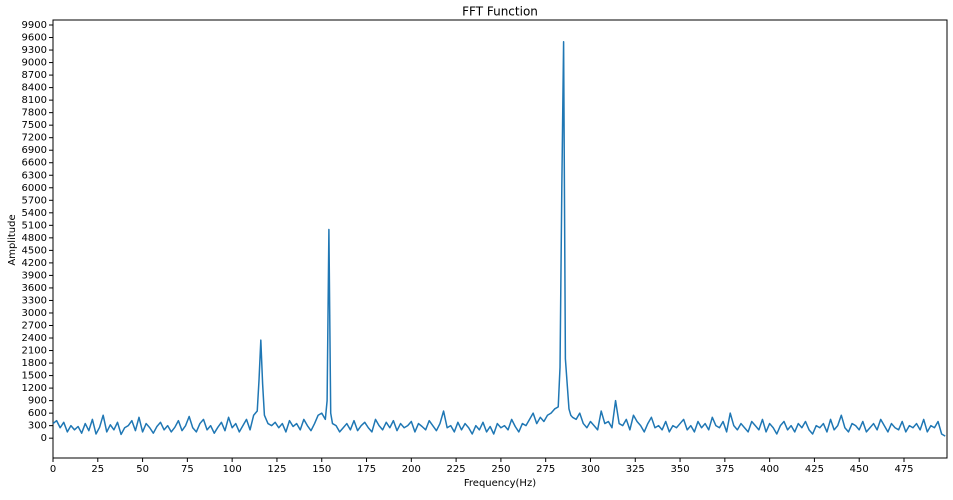  What do you see at coordinates (545, 469) in the screenshot?
I see `x-tick-label: 275` at bounding box center [545, 469].